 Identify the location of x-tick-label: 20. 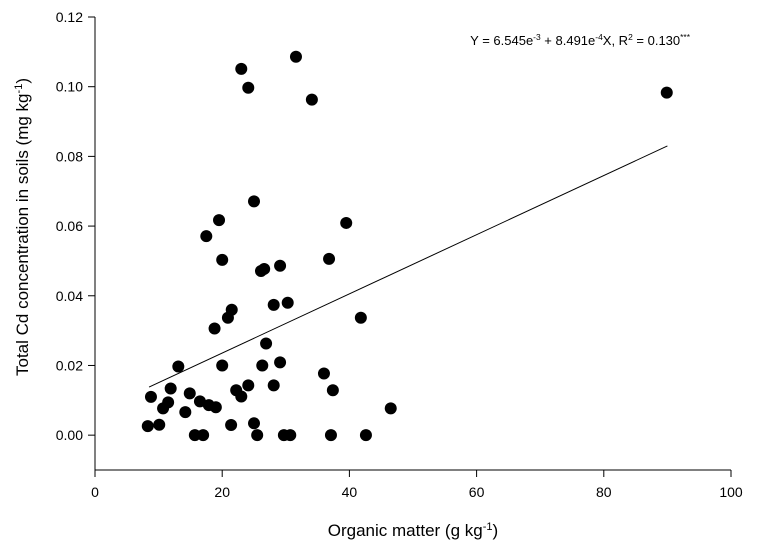
(222, 492).